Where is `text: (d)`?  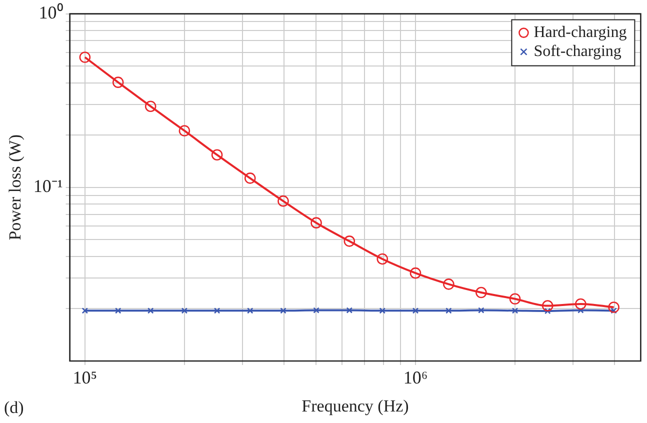
text: (d) is located at coordinates (14, 407).